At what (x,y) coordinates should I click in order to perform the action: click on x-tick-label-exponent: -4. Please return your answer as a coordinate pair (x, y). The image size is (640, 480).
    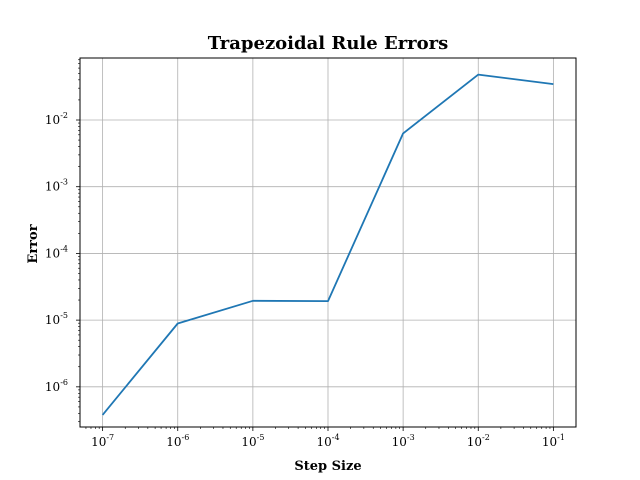
    Looking at the image, I should click on (336, 437).